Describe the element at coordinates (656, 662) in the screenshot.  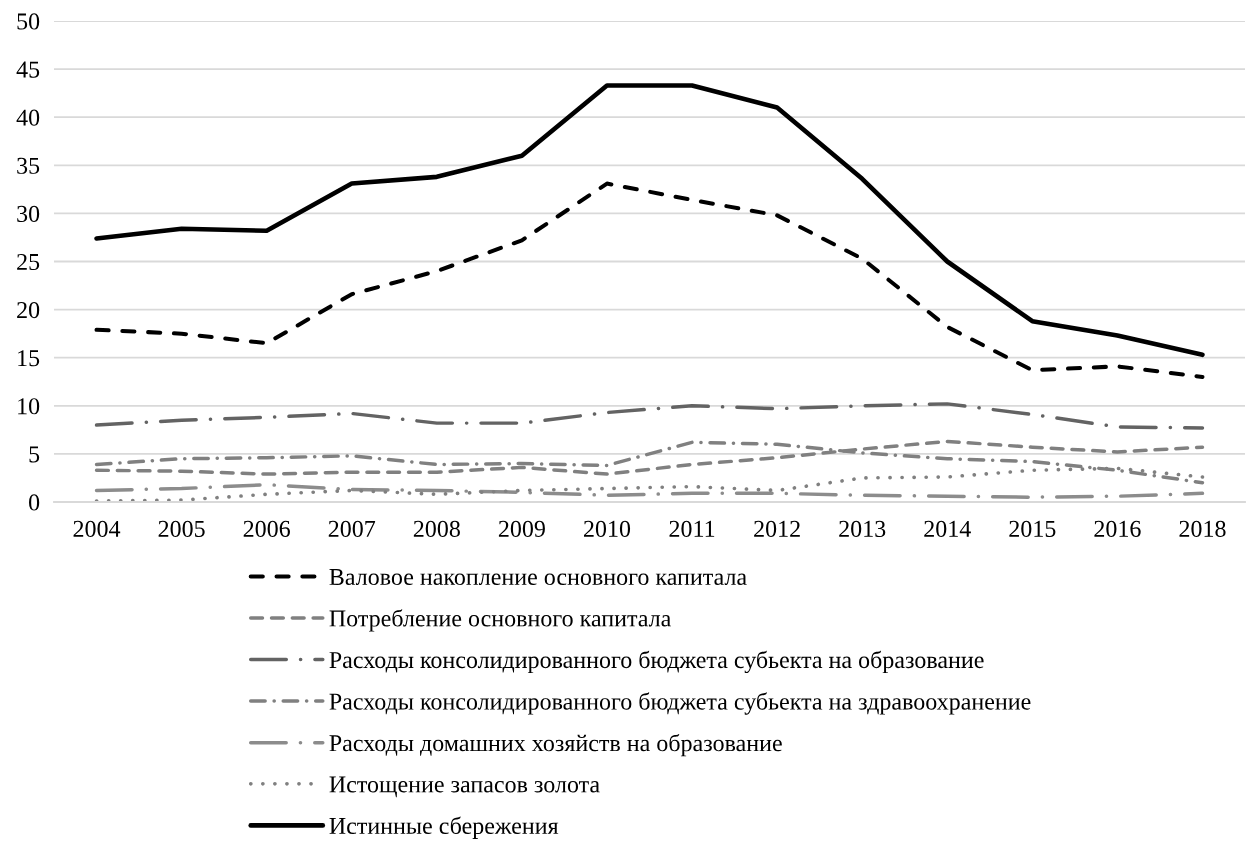
I see `legend-label: Расходы консолидированного бюджета субьекта на образование` at that location.